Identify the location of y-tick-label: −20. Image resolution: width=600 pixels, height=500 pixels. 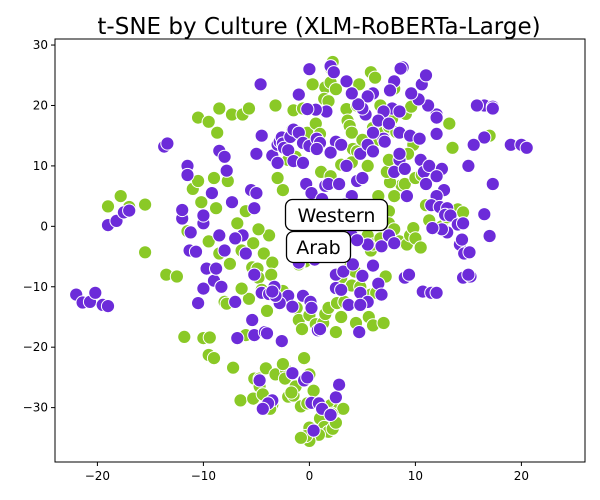
(35, 347).